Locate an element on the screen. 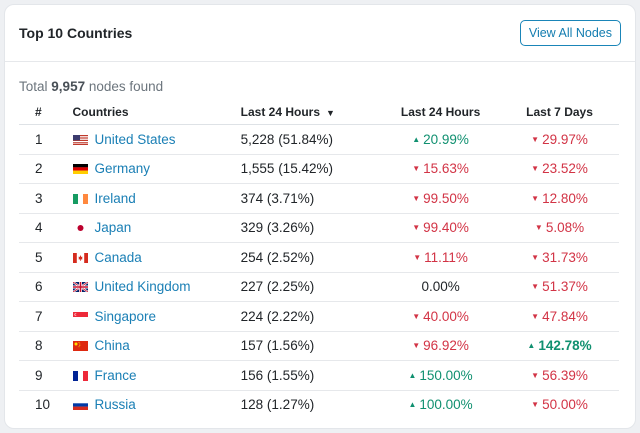 This screenshot has width=640, height=433. country-link: Russia is located at coordinates (115, 405).